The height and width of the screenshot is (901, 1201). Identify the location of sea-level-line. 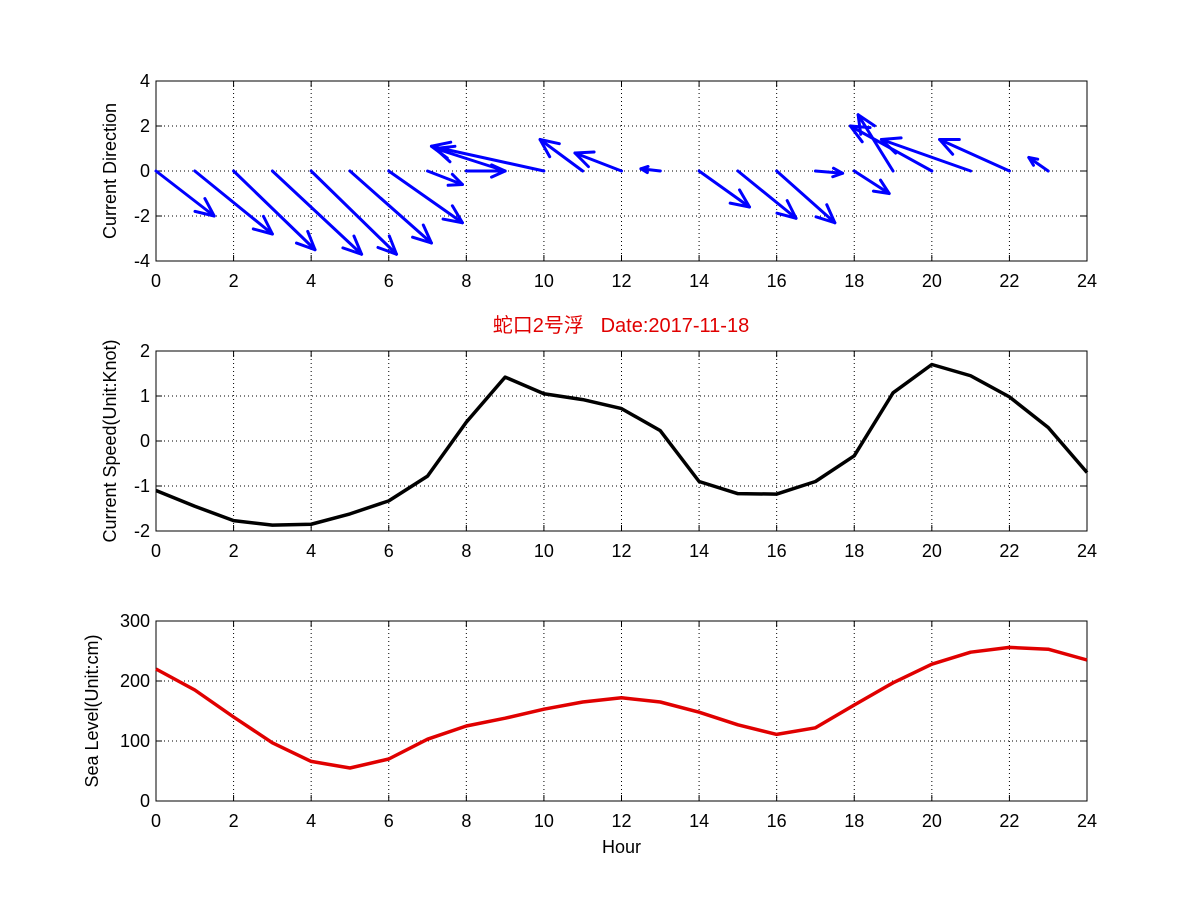
(621, 707).